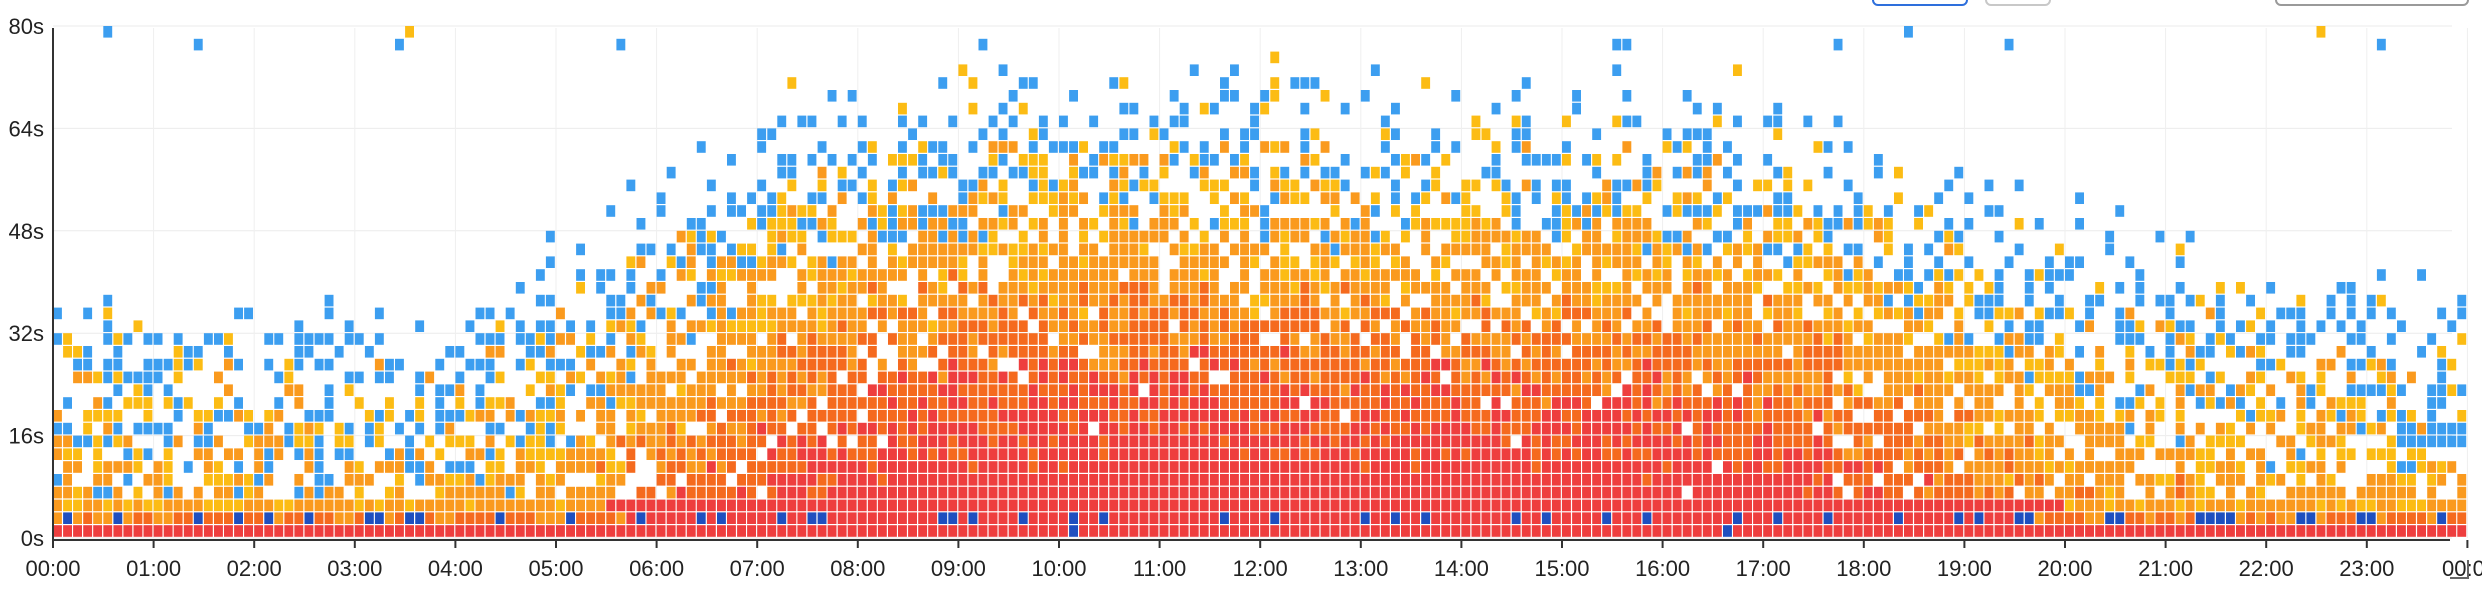 This screenshot has height=590, width=2482. I want to click on resize-handle-icon, so click(2459, 569).